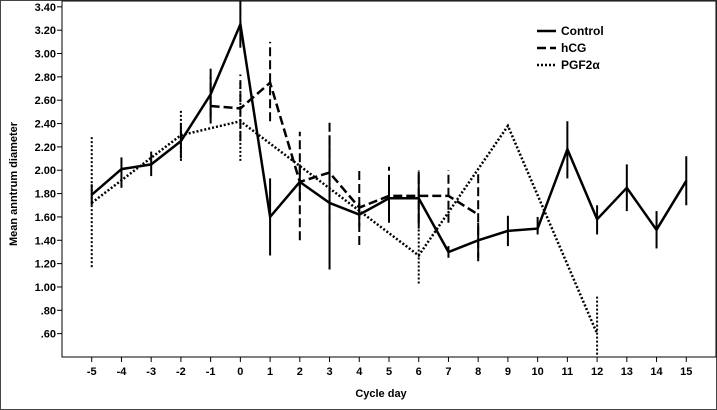  Describe the element at coordinates (45, 8) in the screenshot. I see `y-tick-label: 3.40` at that location.